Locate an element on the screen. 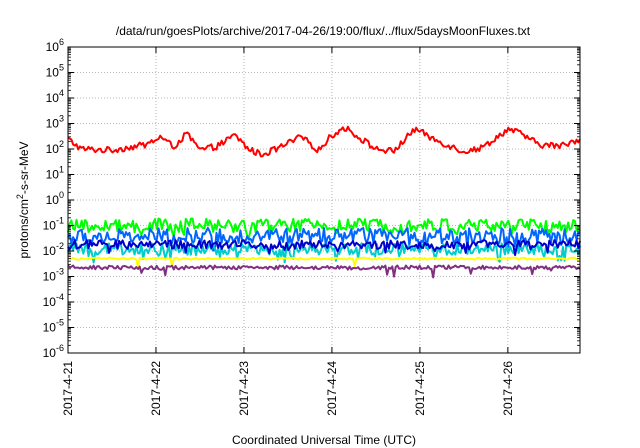  y-axis-label-sup: 2 is located at coordinates (20, 196).